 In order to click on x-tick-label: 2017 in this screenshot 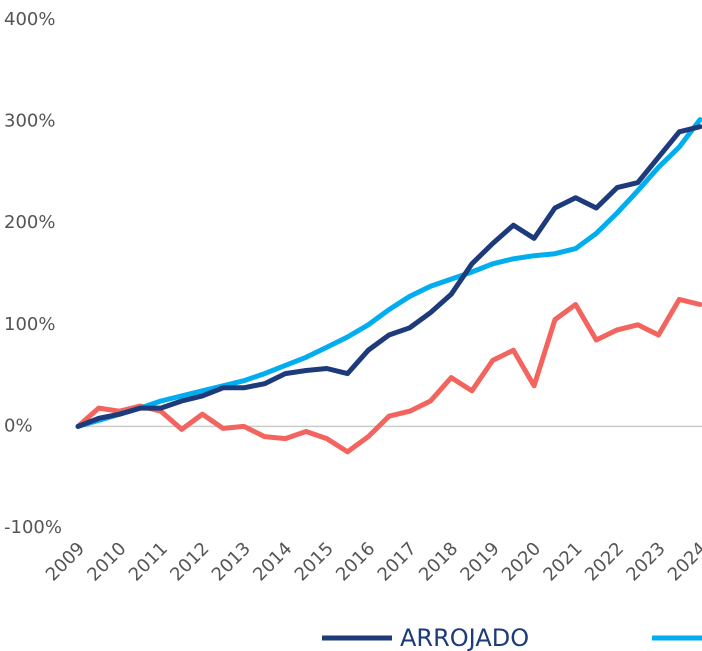, I will do `click(397, 561)`.